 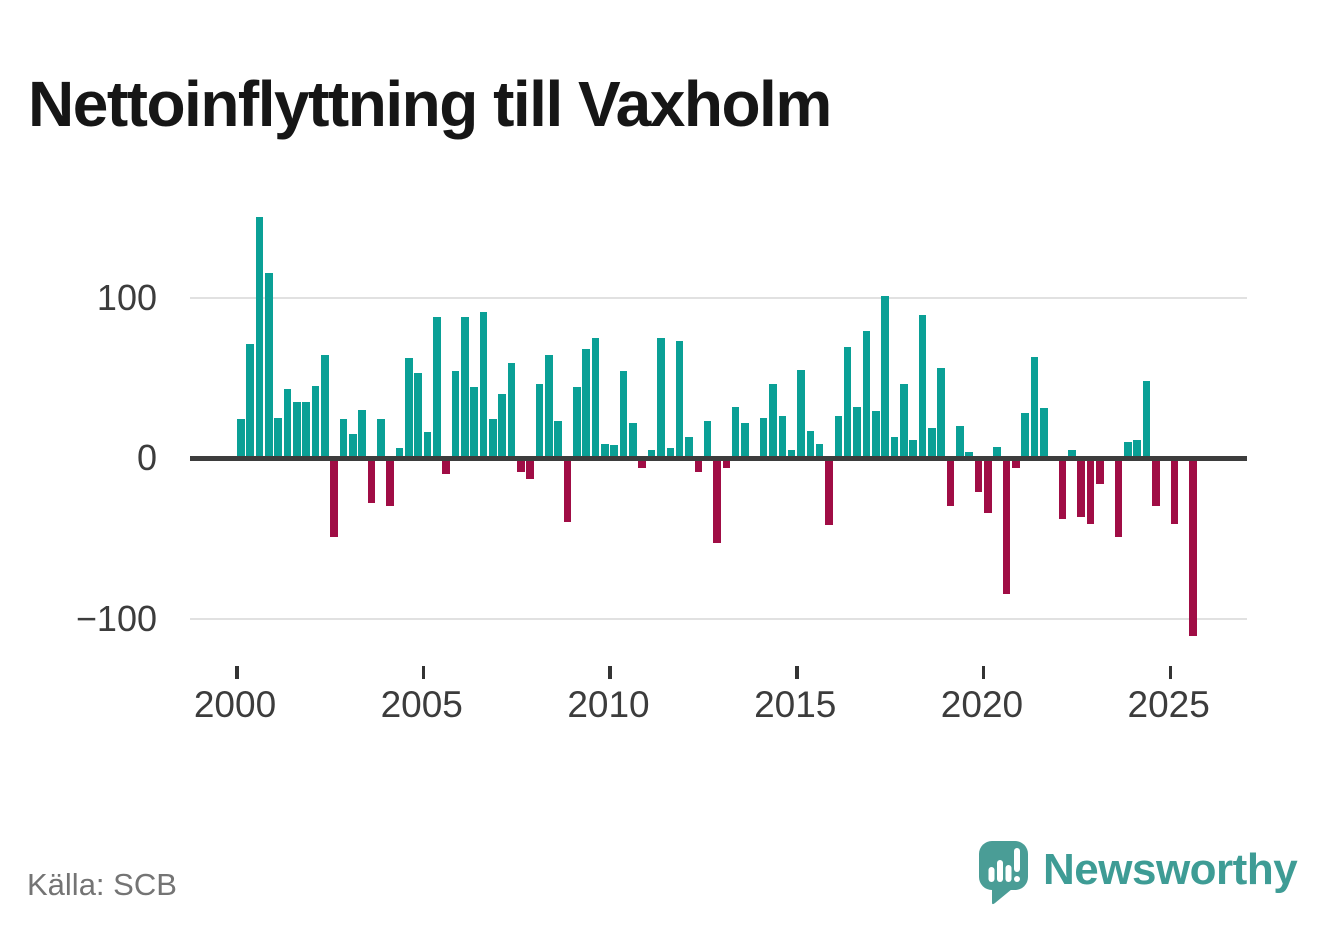 I want to click on bar-2019q4, so click(x=978, y=475).